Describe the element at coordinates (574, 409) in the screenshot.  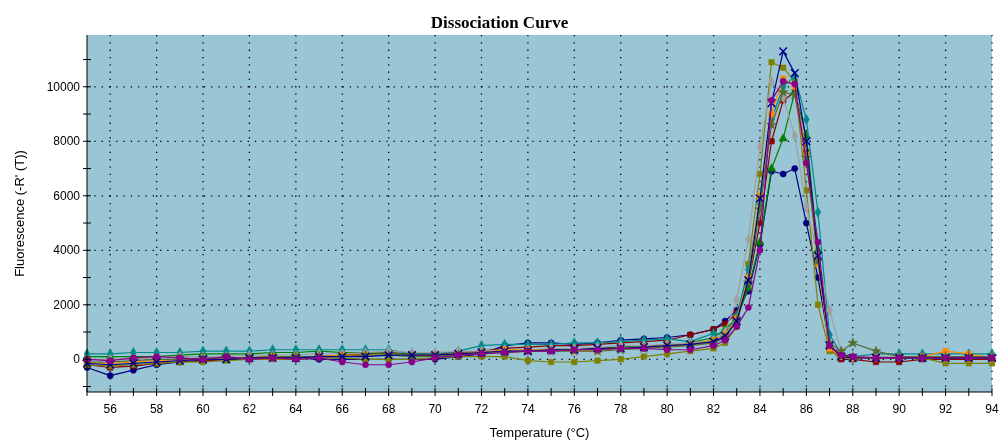
I see `x-tick-label: 76` at that location.